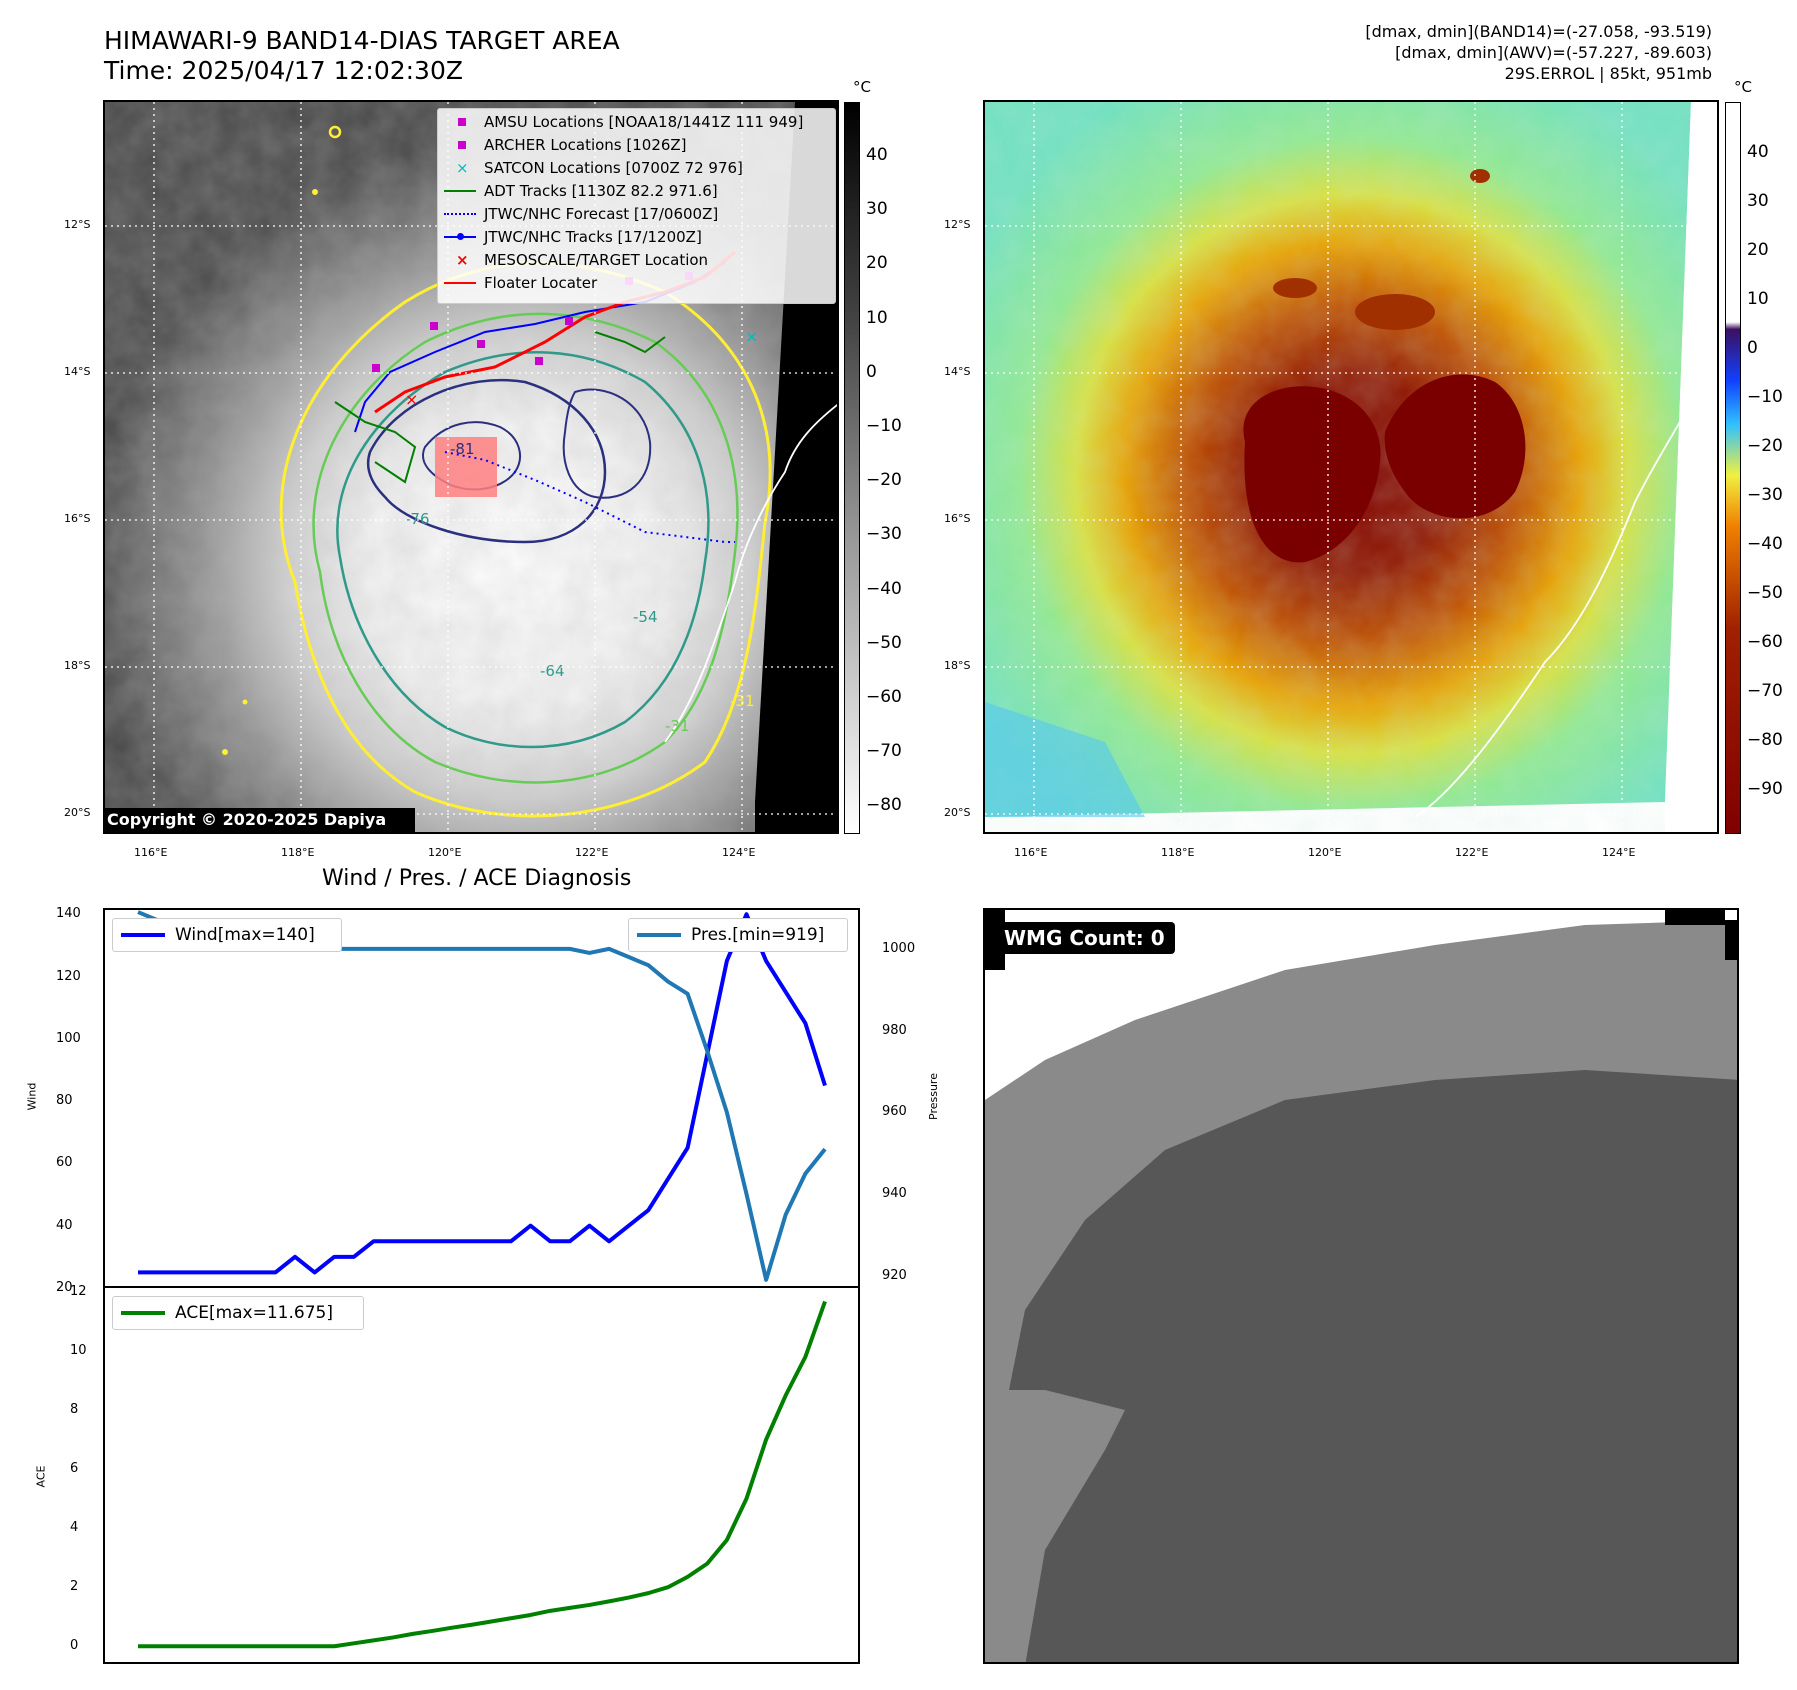 The image size is (1797, 1690). I want to click on ace-axis-tick: 8, so click(74, 1410).